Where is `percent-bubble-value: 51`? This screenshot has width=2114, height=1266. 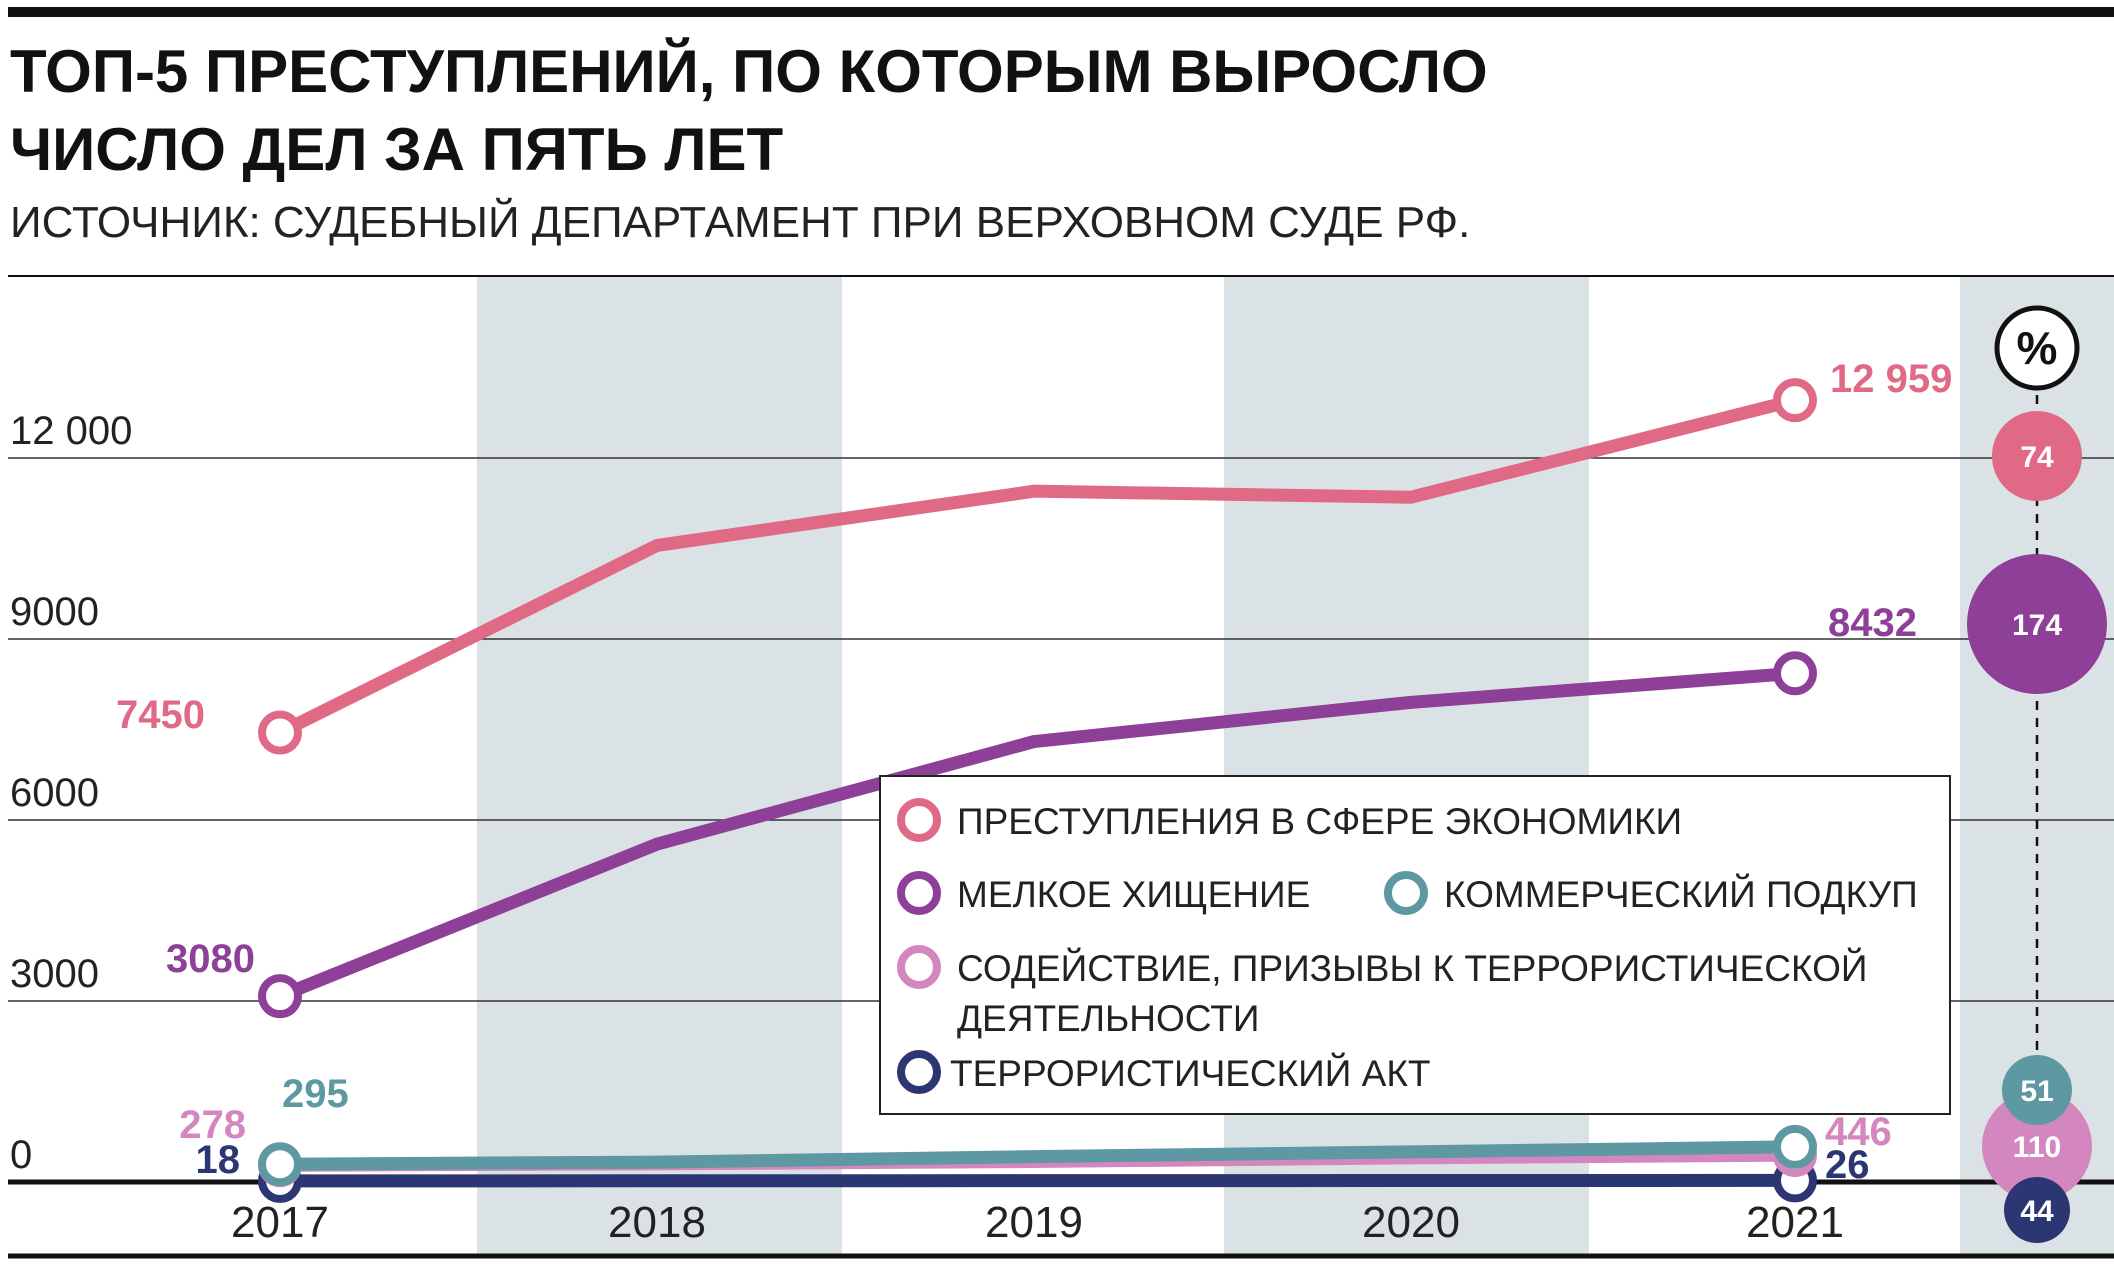 percent-bubble-value: 51 is located at coordinates (2036, 1091).